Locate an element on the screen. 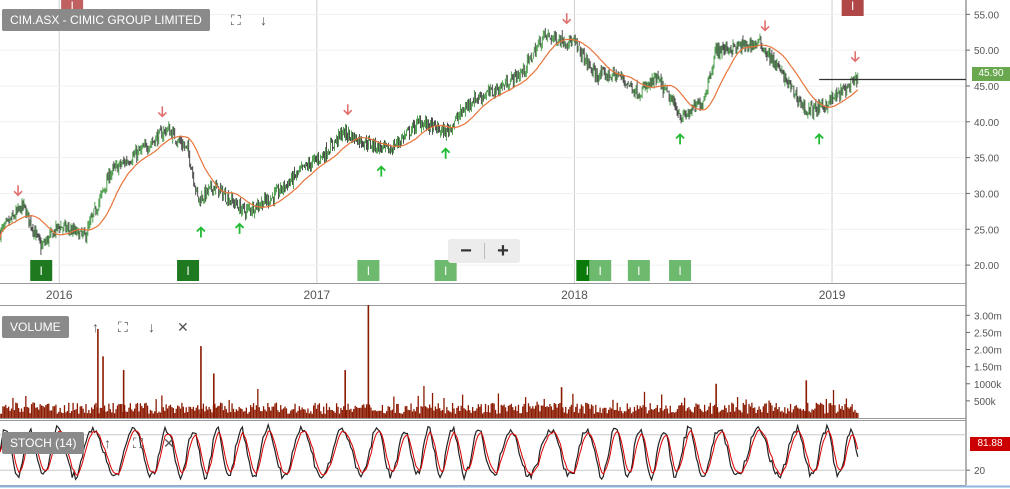  zoom-out-button: − is located at coordinates (466, 251).